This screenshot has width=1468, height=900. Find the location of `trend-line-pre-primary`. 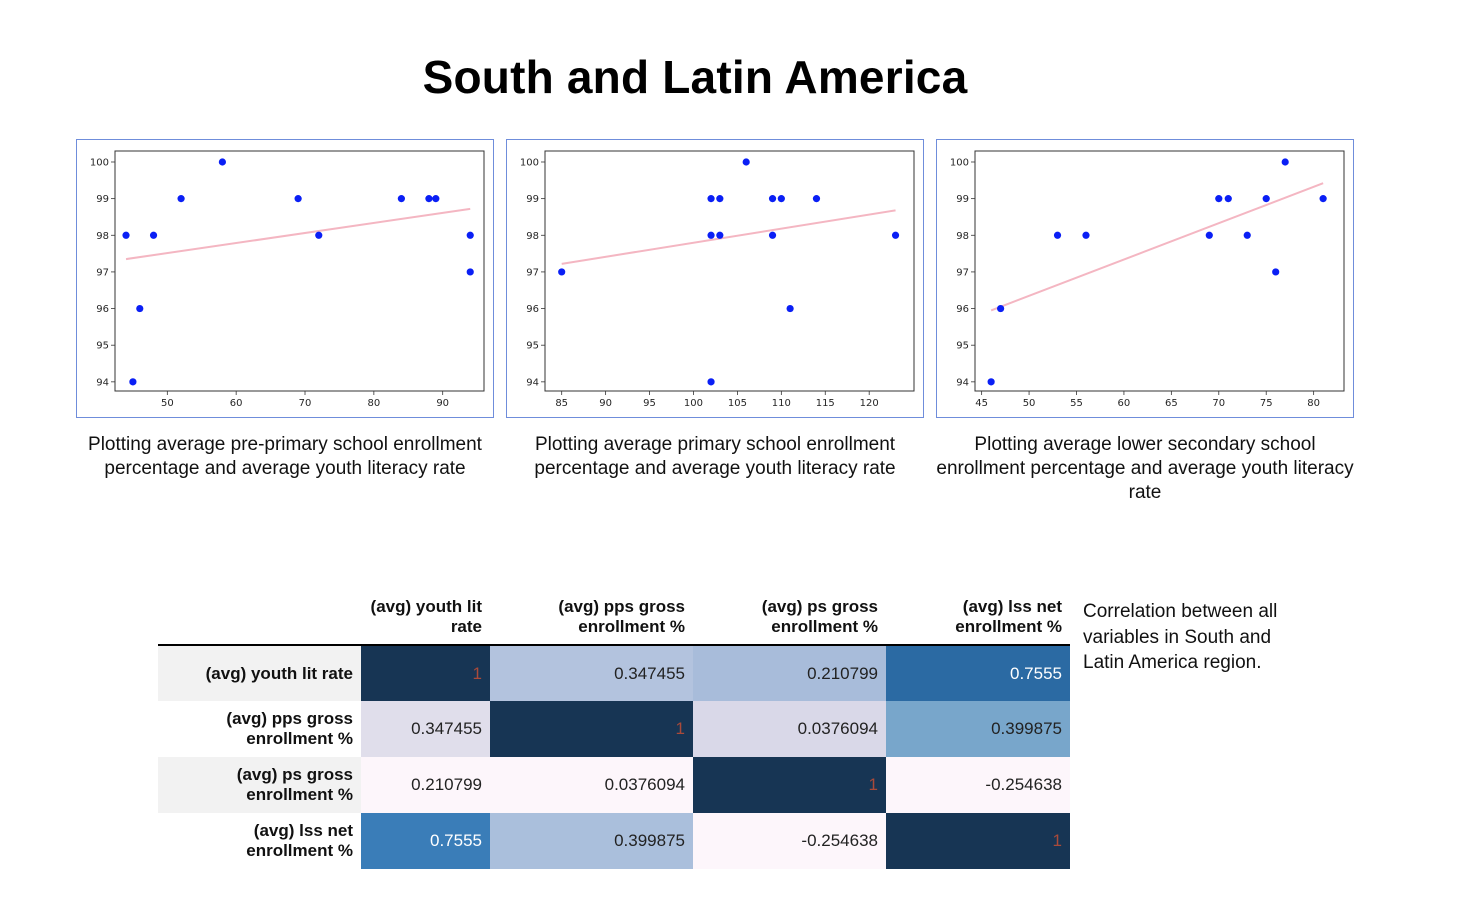

trend-line-pre-primary is located at coordinates (298, 234).